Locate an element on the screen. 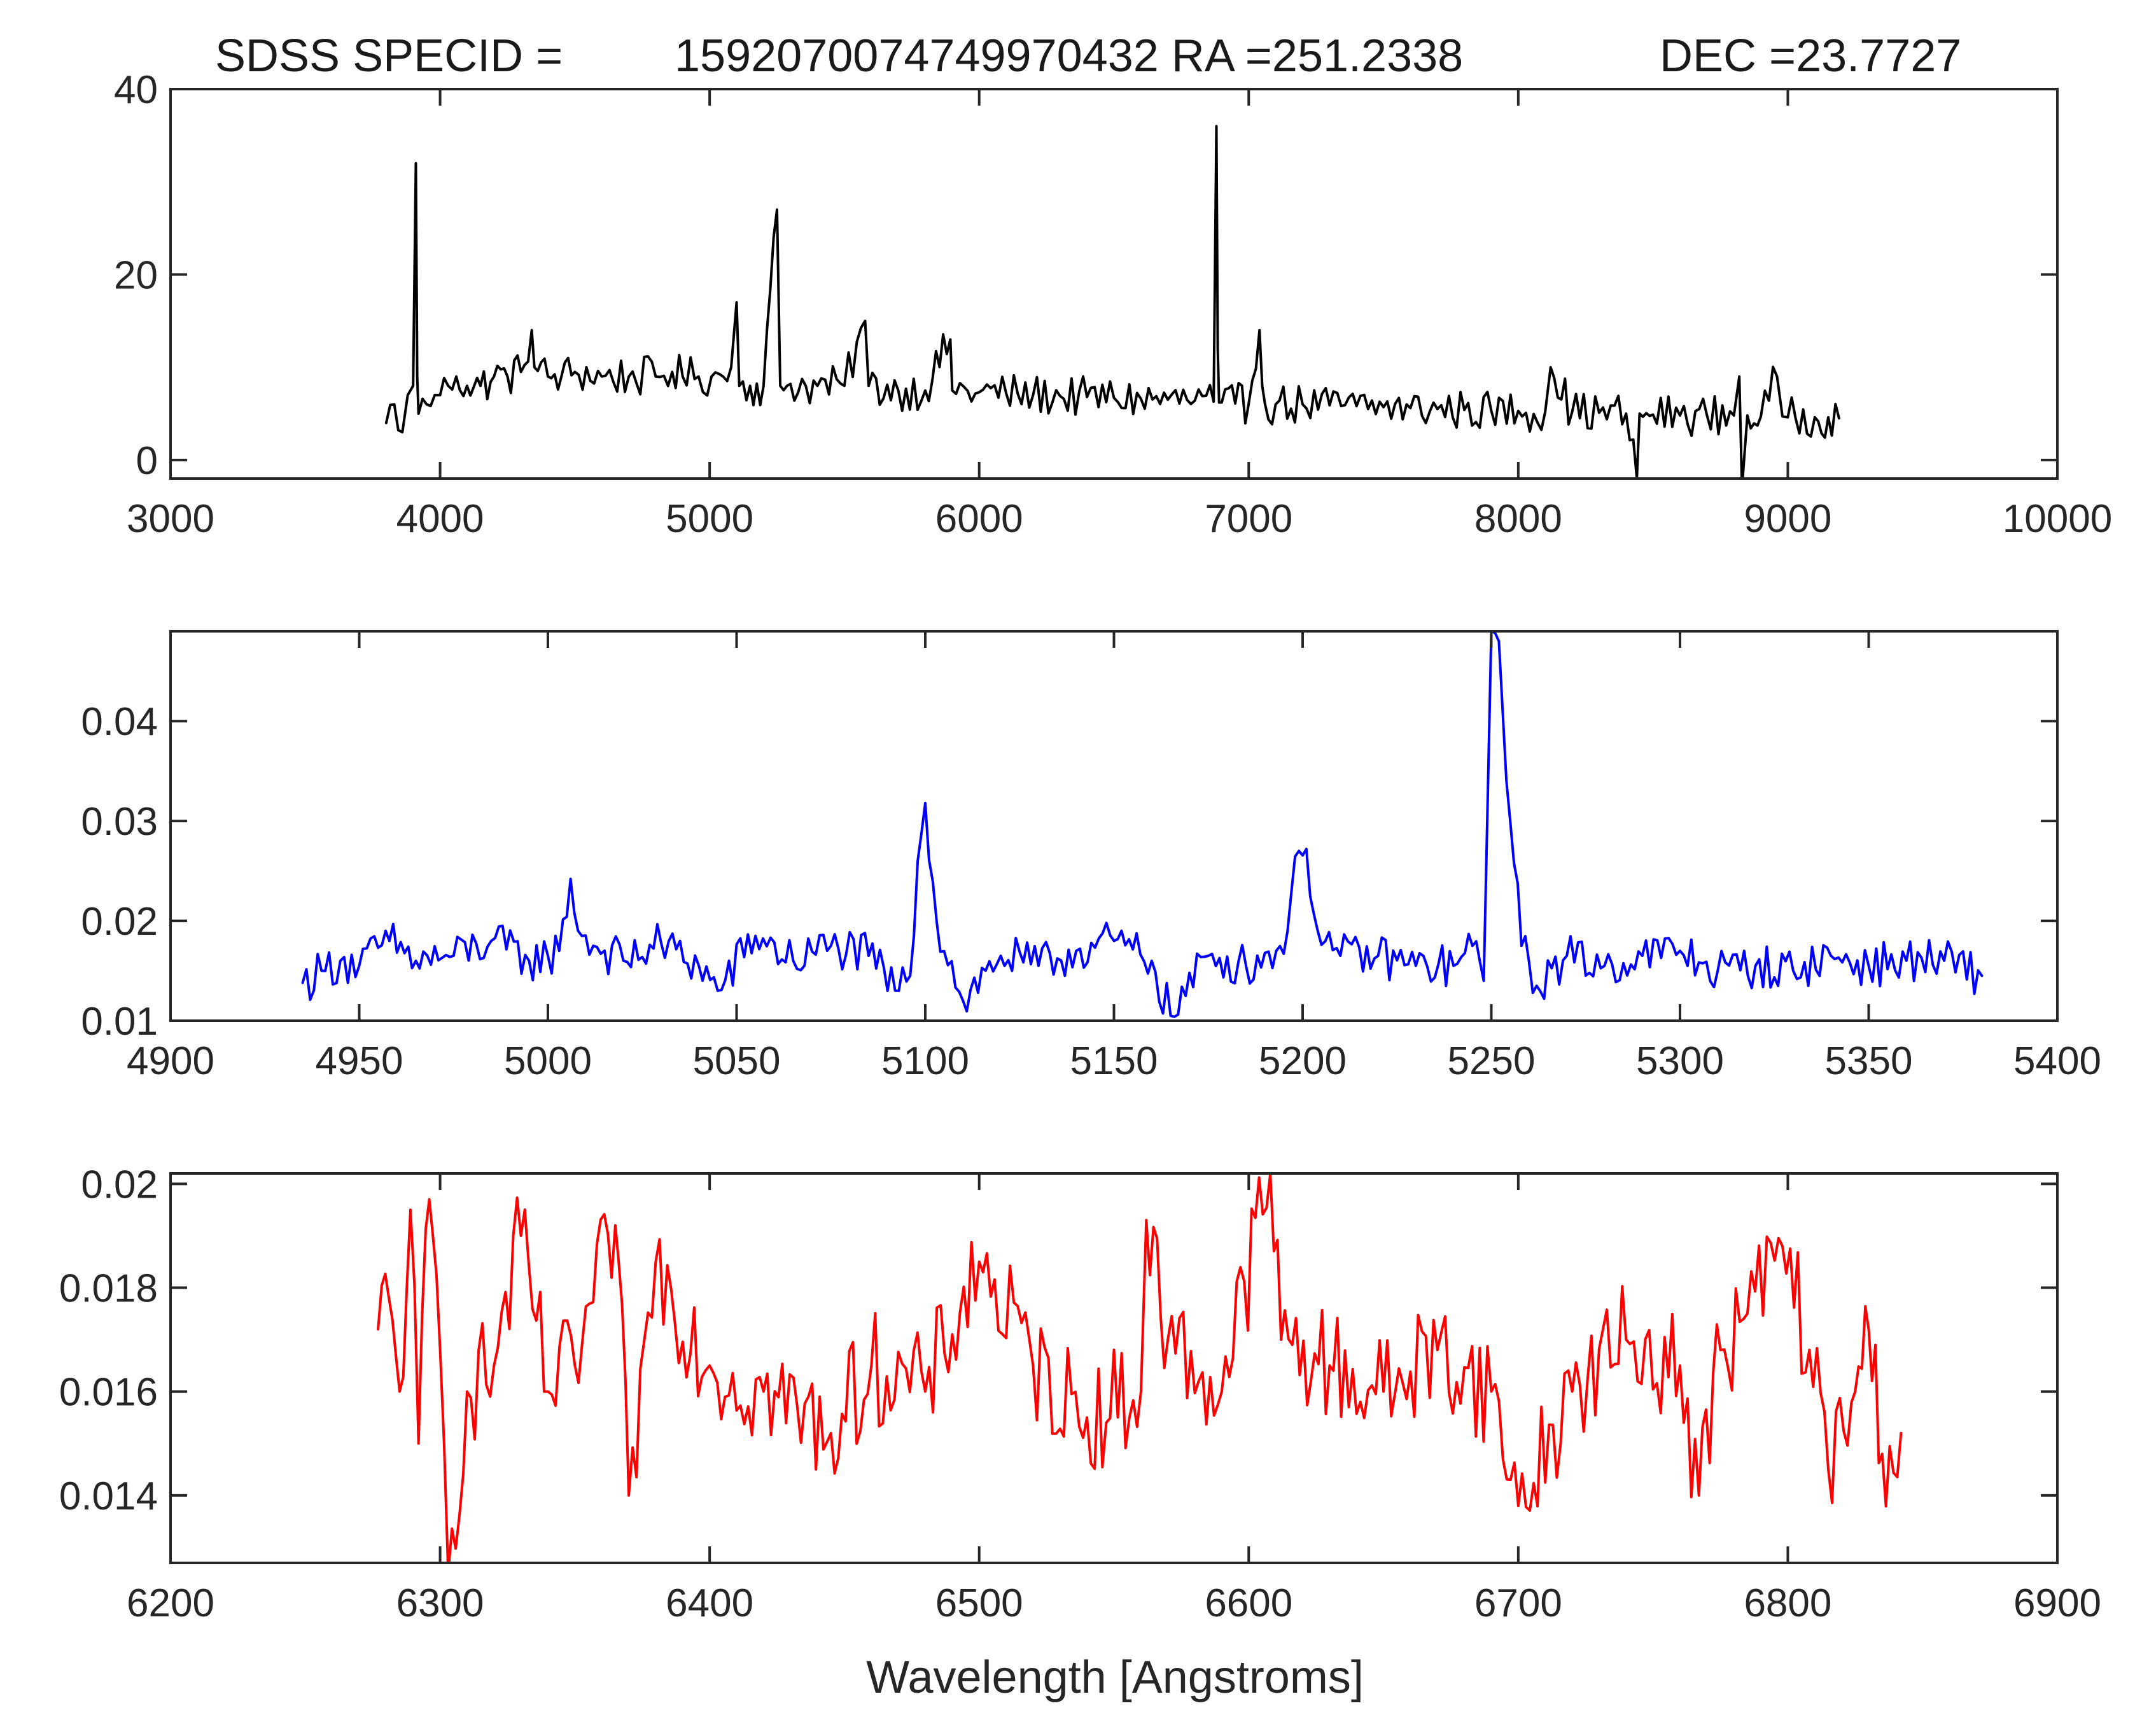  x-tick-label: 5350 is located at coordinates (1869, 1061).